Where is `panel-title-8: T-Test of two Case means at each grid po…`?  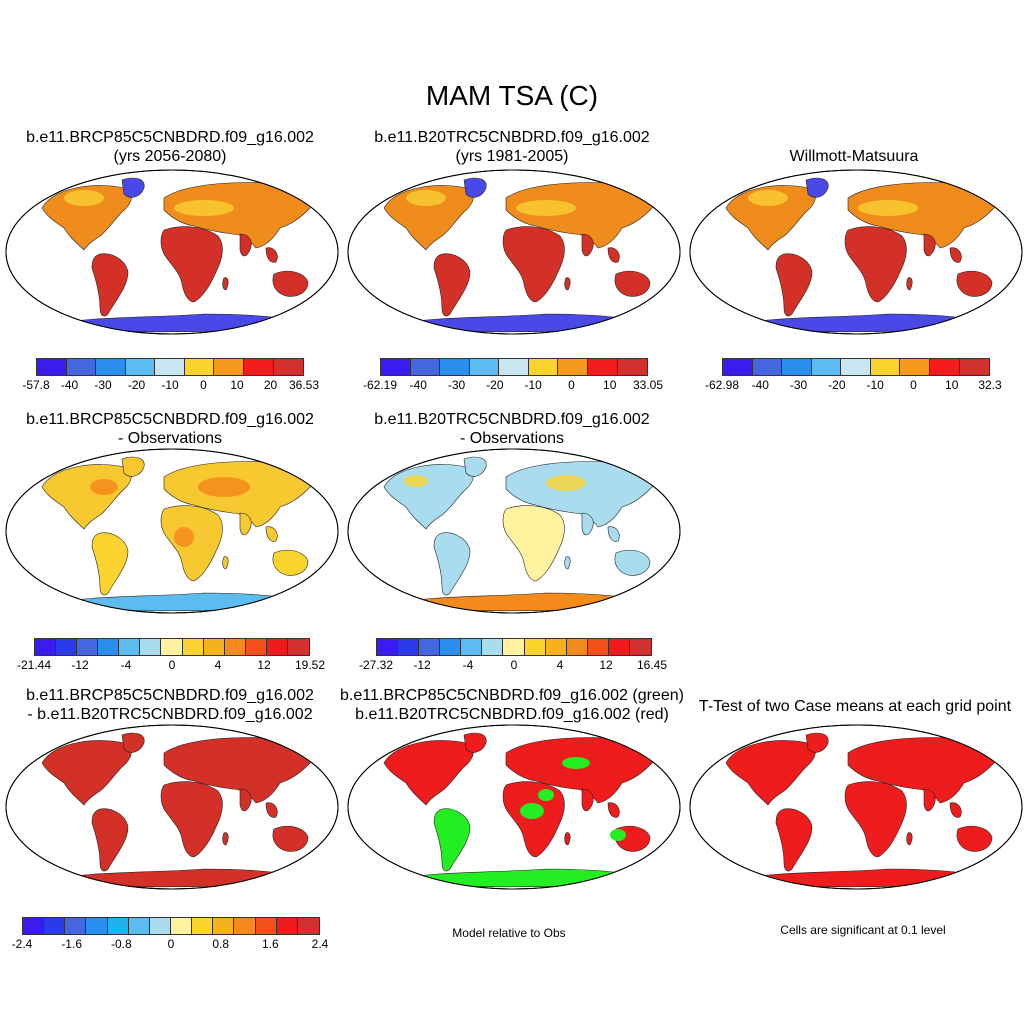 panel-title-8: T-Test of two Case means at each grid po… is located at coordinates (855, 706).